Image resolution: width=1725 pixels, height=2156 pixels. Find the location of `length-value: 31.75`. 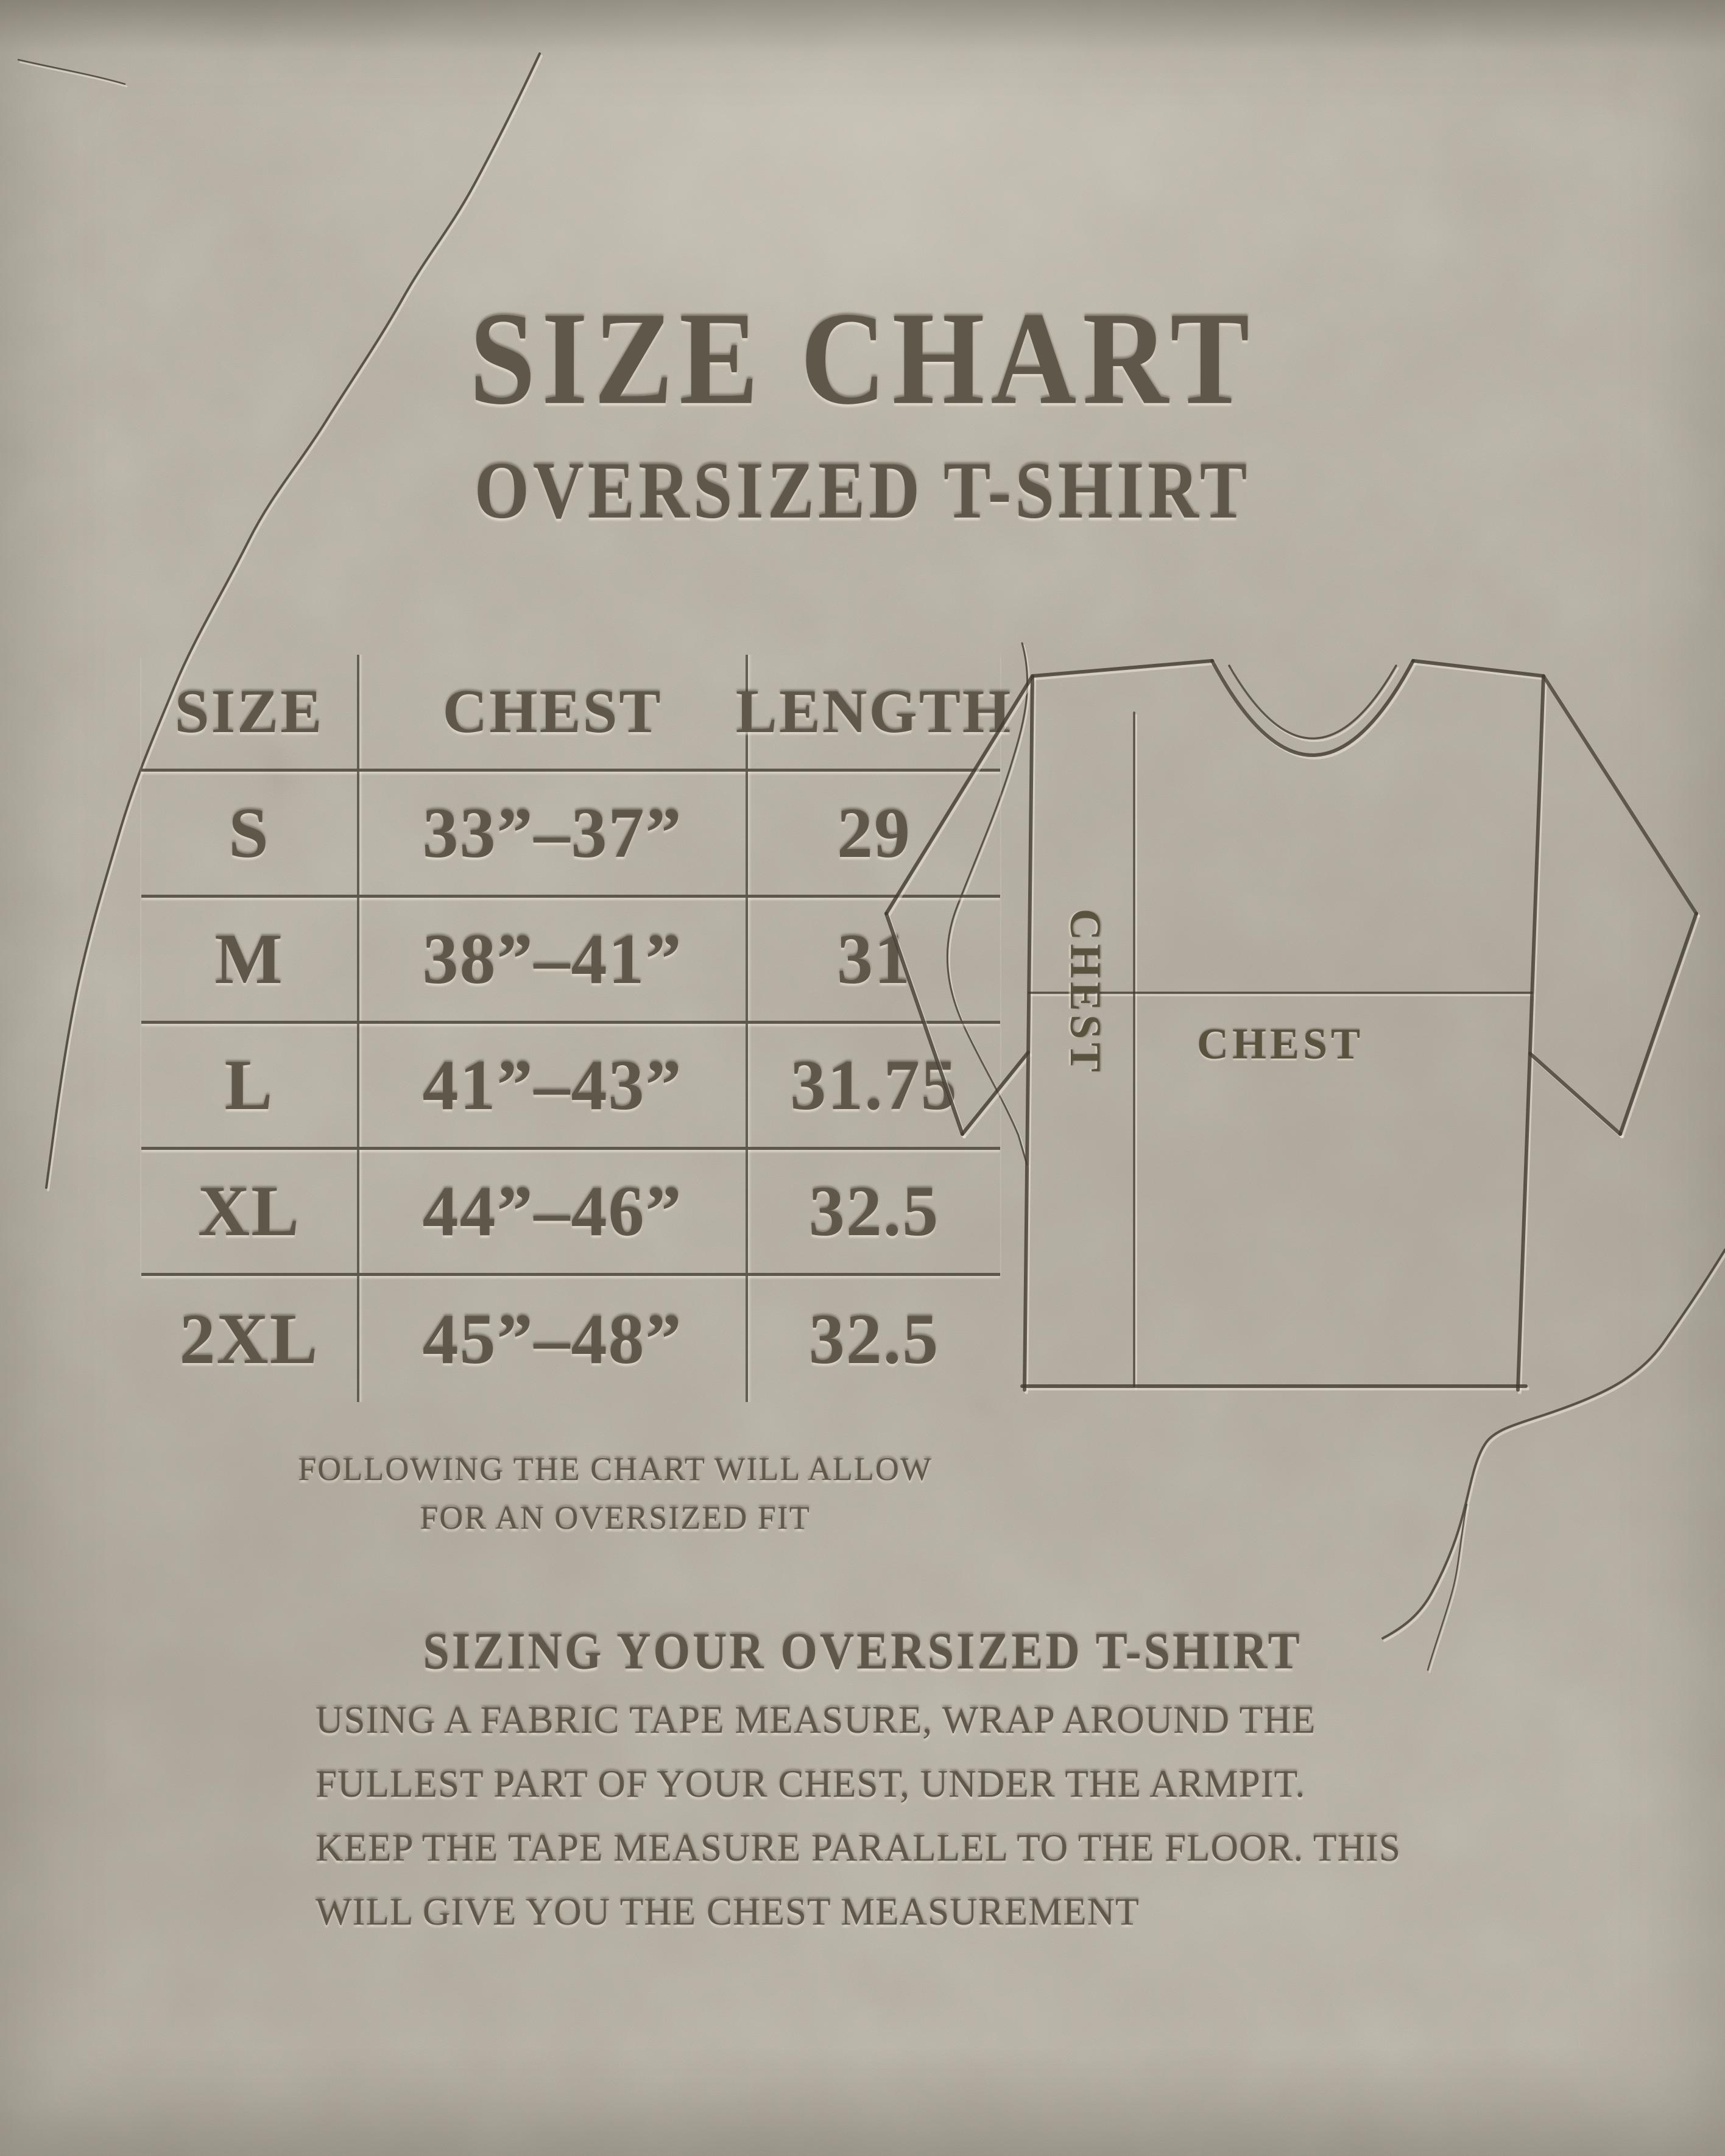

length-value: 31.75 is located at coordinates (873, 1085).